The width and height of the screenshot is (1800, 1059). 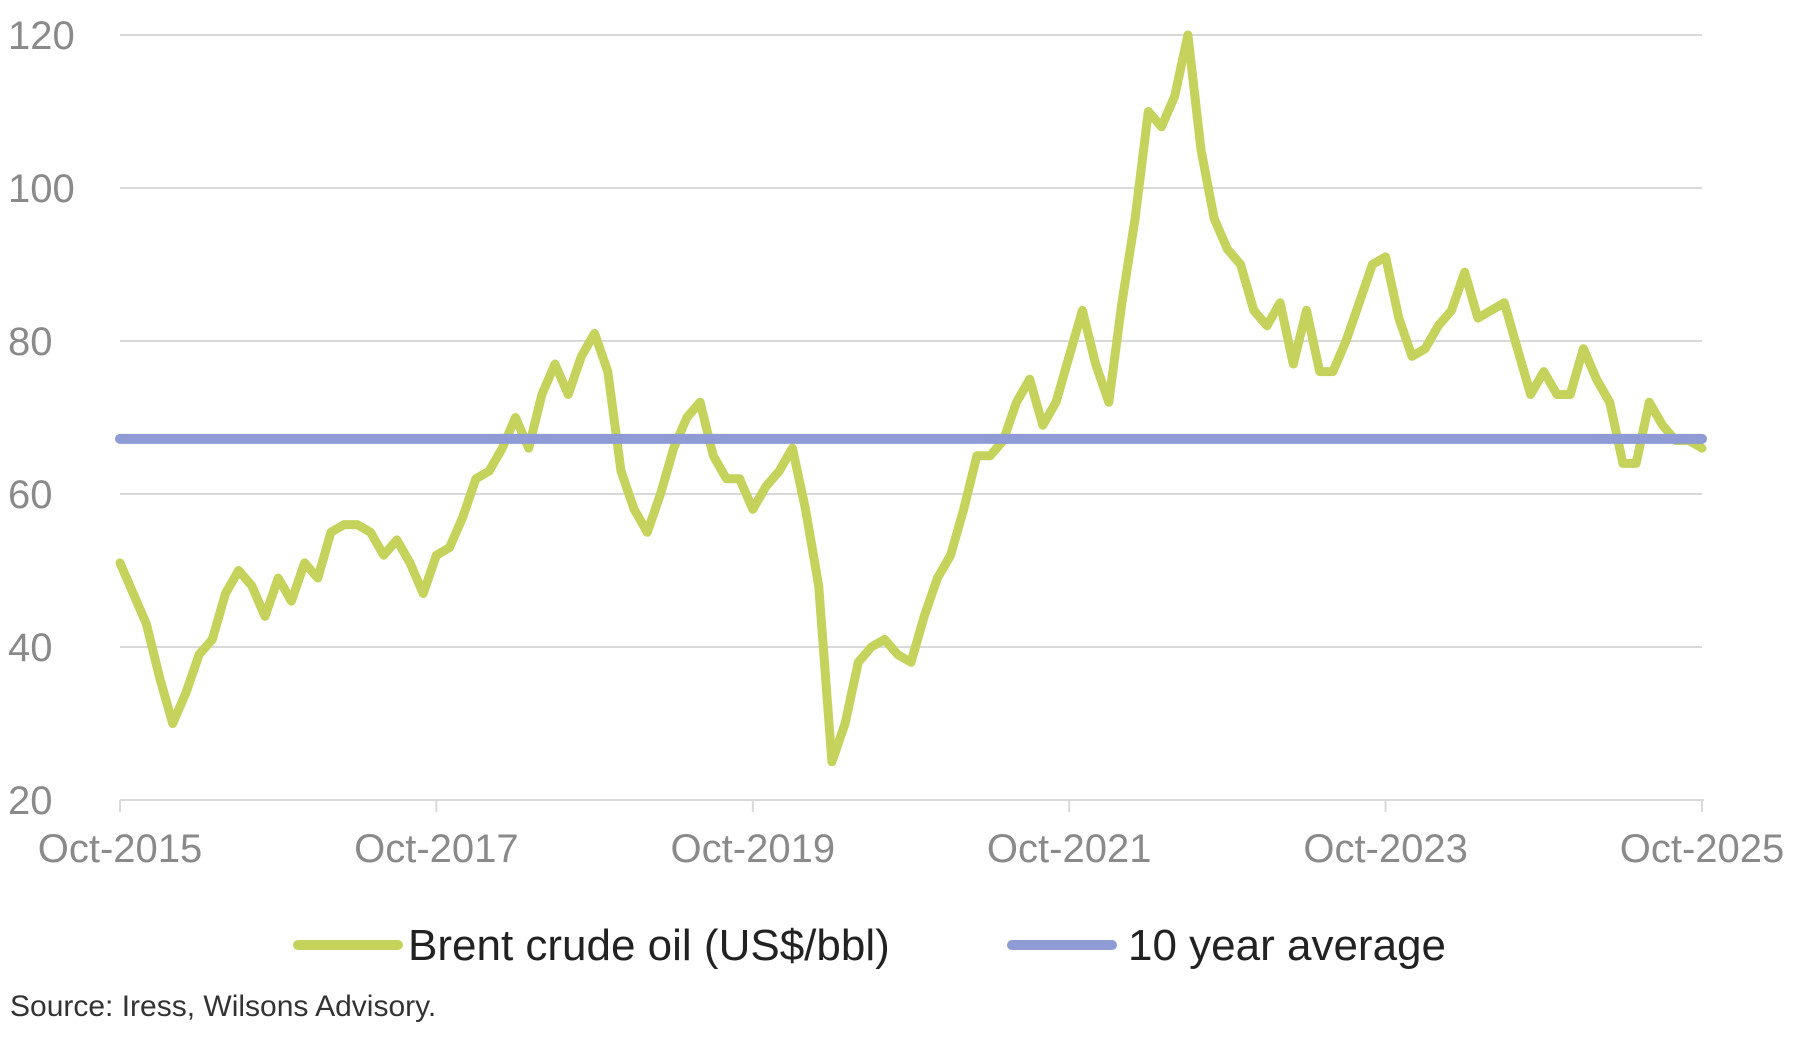 I want to click on legend: Brent crude oil (US$/bbl) 10 year average, so click(x=869, y=945).